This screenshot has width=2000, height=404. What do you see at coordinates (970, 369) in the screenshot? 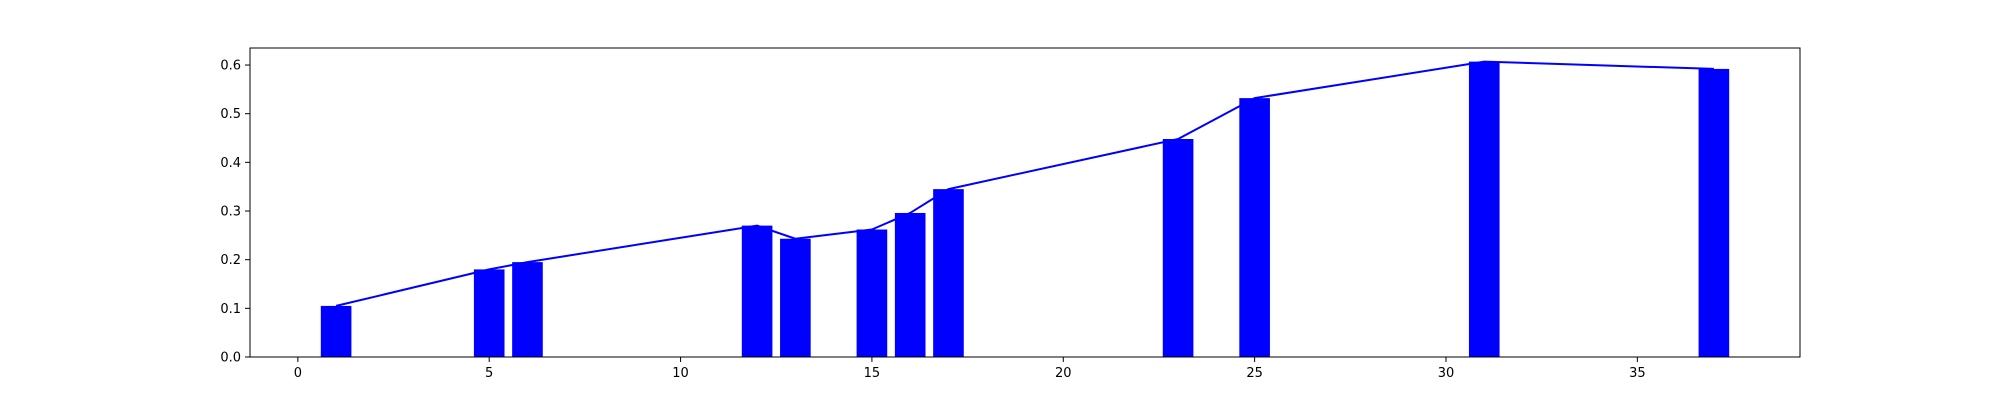
I see `x-axis: 0 5 10 15 20 25 30 35` at bounding box center [970, 369].